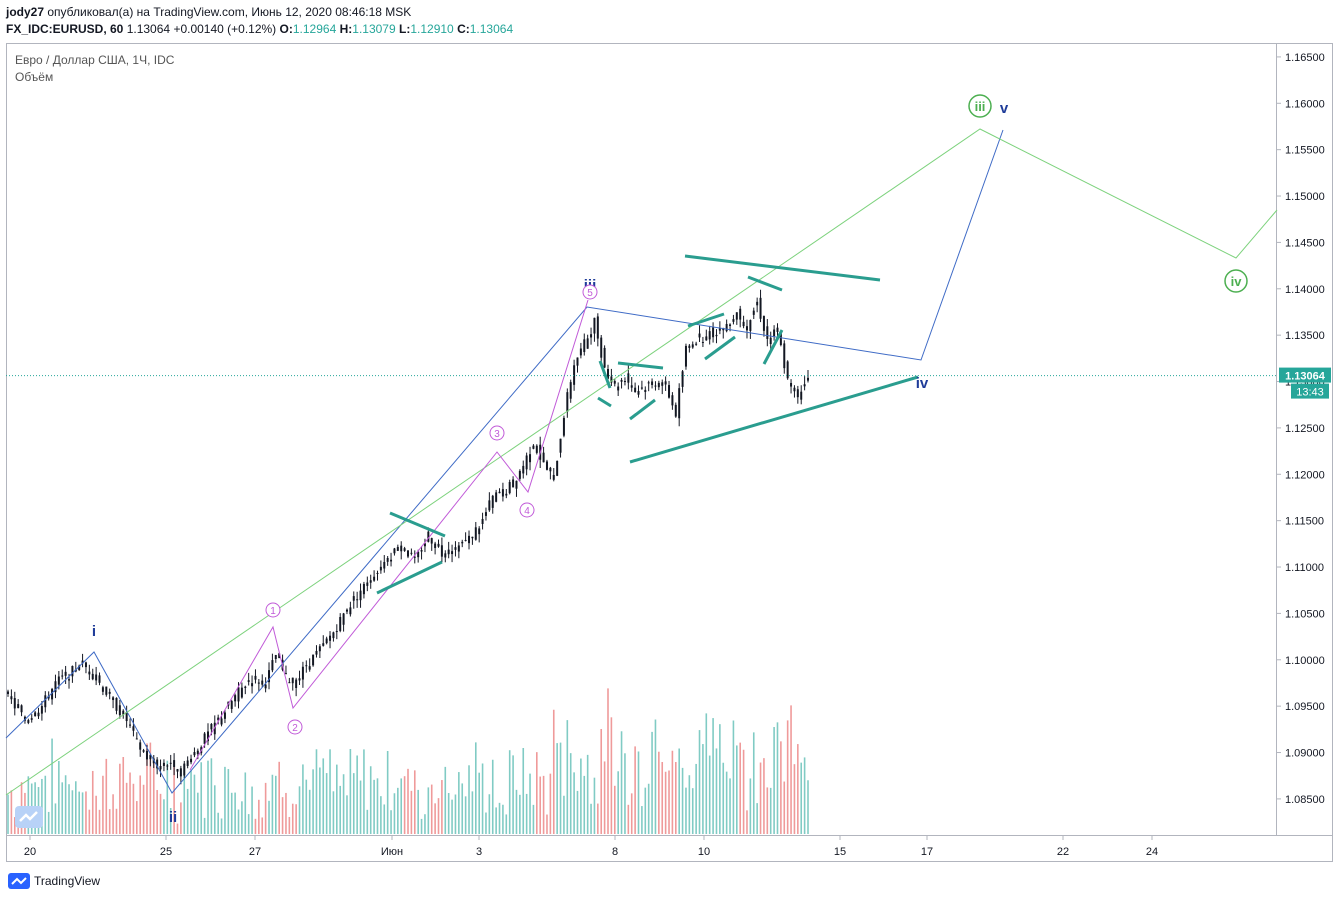 This screenshot has width=1339, height=901. Describe the element at coordinates (1305, 439) in the screenshot. I see `price-axis` at that location.